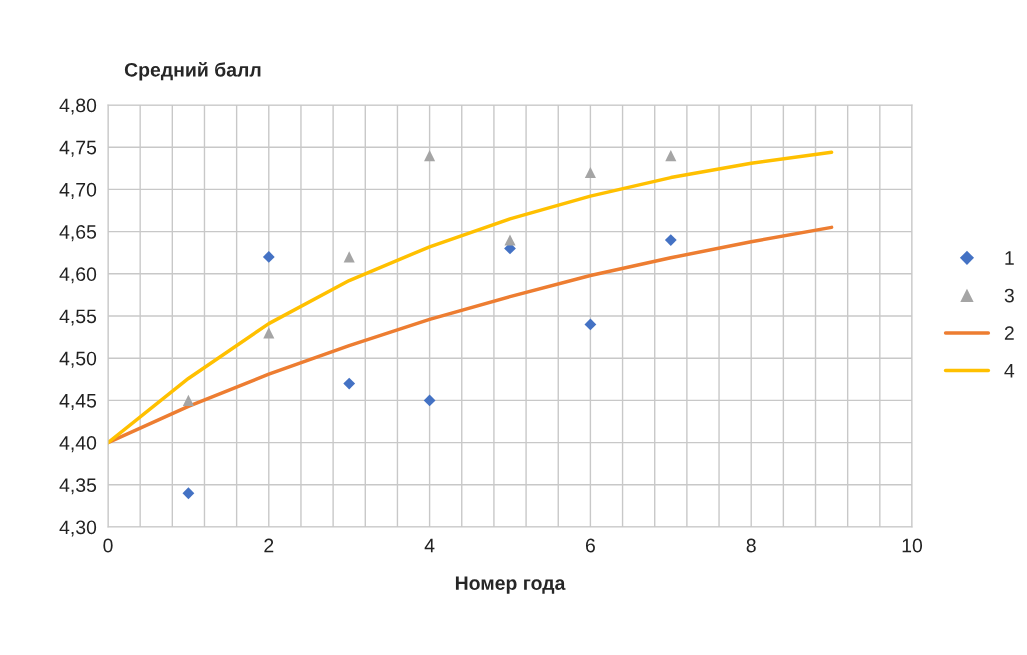 The image size is (1027, 655). Describe the element at coordinates (429, 545) in the screenshot. I see `x-tick-label: 4` at that location.